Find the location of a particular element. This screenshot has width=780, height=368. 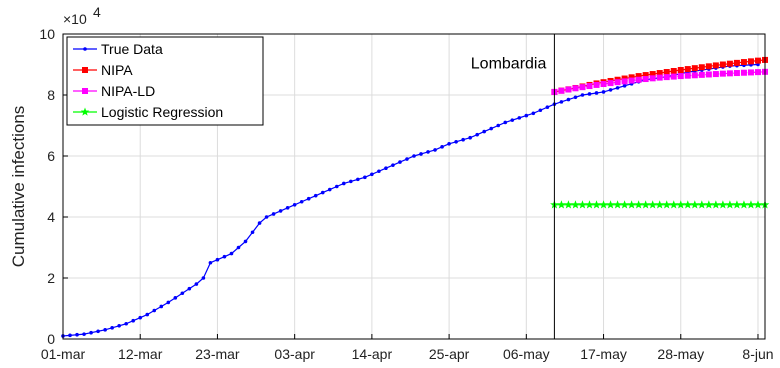

legend-label: NIPA-LD is located at coordinates (128, 91).